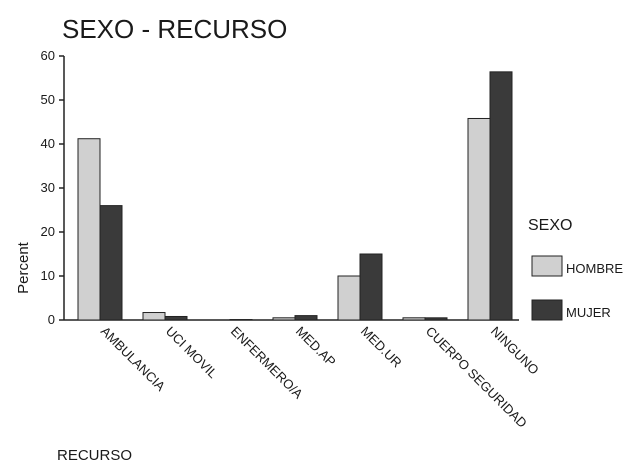 Image resolution: width=639 pixels, height=464 pixels. I want to click on x-tick-label: UCI MOVIL, so click(192, 353).